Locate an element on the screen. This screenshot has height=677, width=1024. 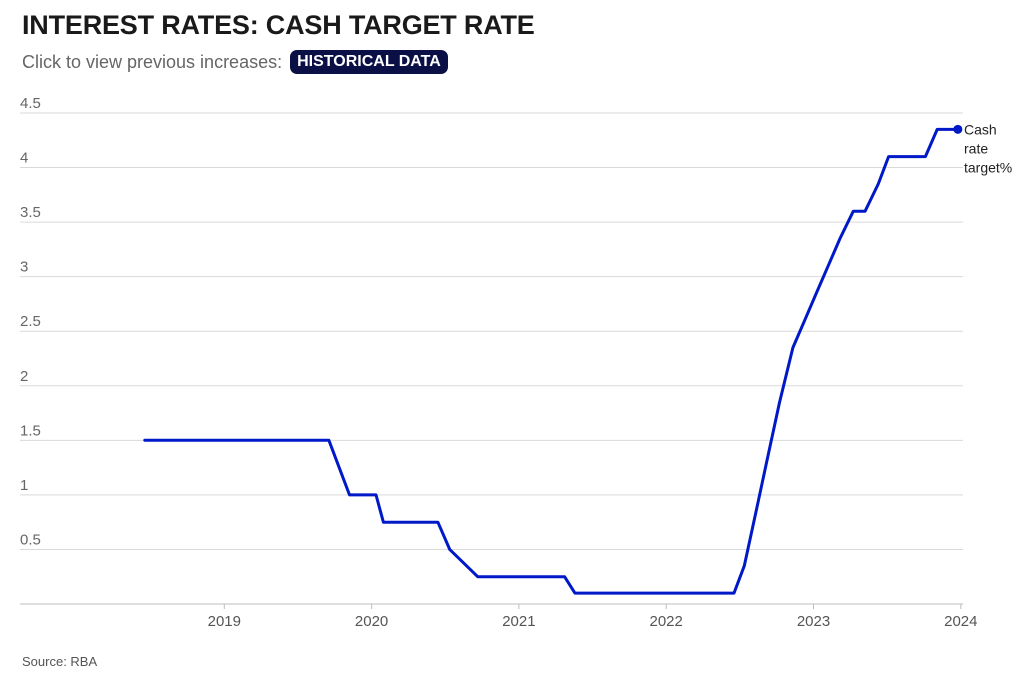
x-tick-label: 2024 is located at coordinates (960, 621).